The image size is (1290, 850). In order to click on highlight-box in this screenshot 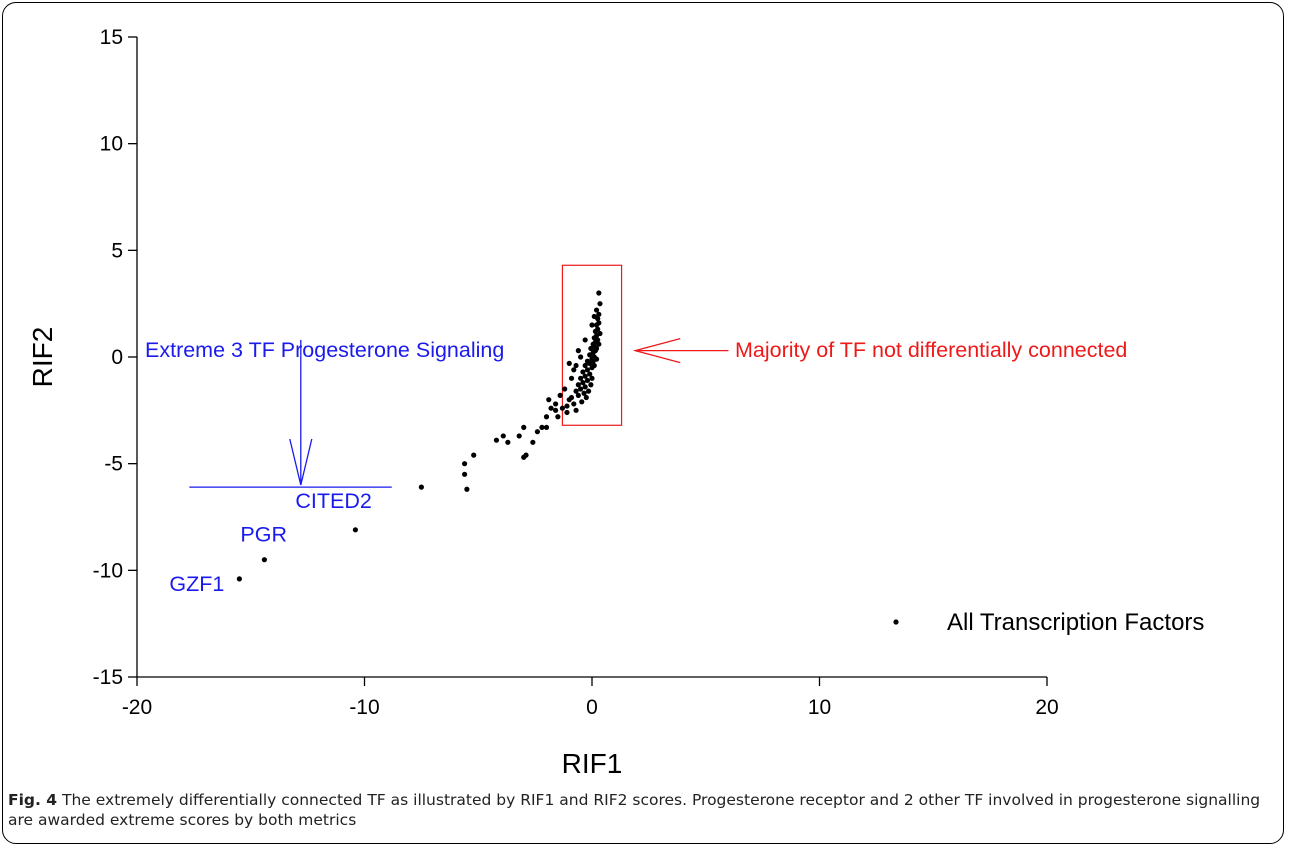, I will do `click(592, 345)`.